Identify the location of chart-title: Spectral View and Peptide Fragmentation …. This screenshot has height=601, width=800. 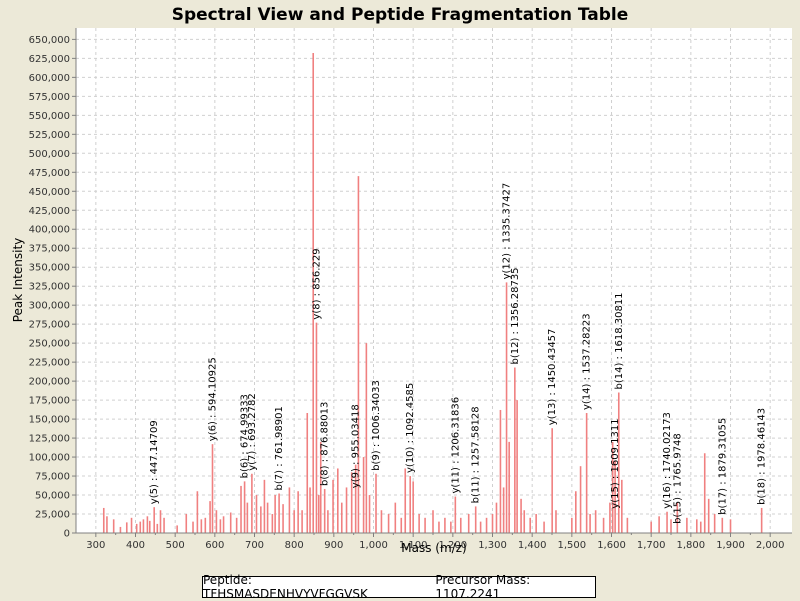
(400, 15).